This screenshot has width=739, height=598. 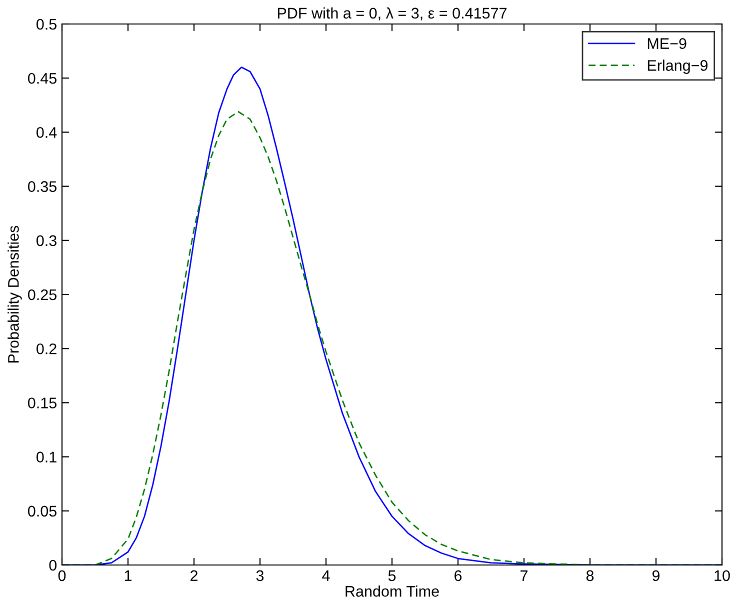 I want to click on legend-label: ME−9, so click(x=667, y=43).